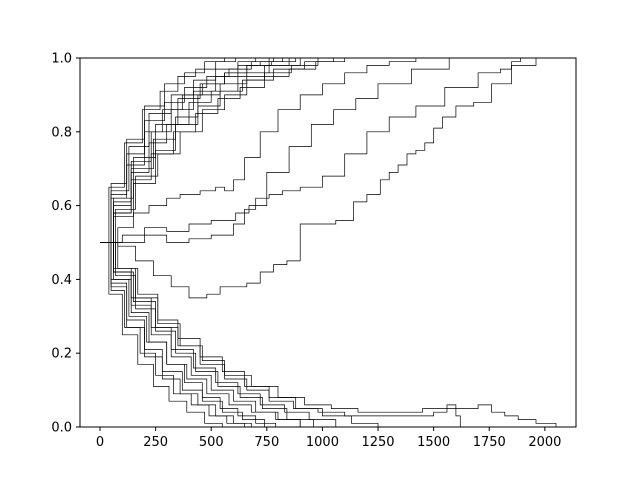 The height and width of the screenshot is (480, 640). Describe the element at coordinates (100, 442) in the screenshot. I see `x-tick-label: 0` at that location.